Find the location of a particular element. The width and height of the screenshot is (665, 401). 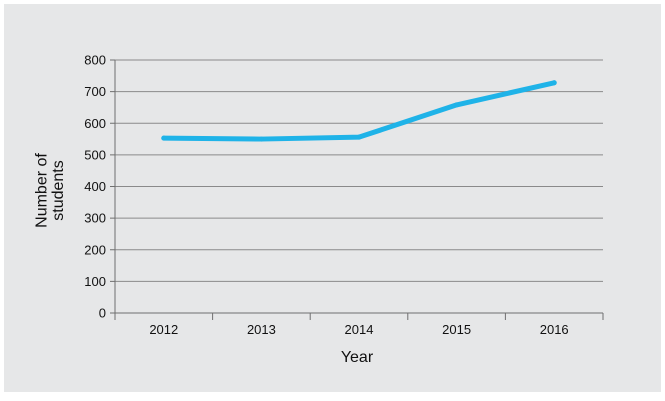

y-tick-labels: 0 100 200 300 400 500 600 700 800 is located at coordinates (95, 187).